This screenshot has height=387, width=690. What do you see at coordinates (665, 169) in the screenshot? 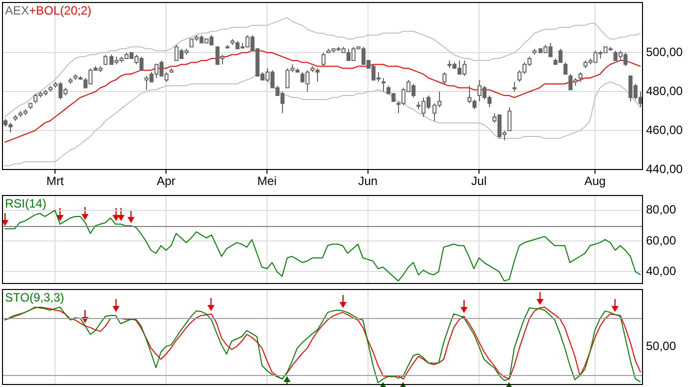
I see `y-tick-label: 440,00` at bounding box center [665, 169].